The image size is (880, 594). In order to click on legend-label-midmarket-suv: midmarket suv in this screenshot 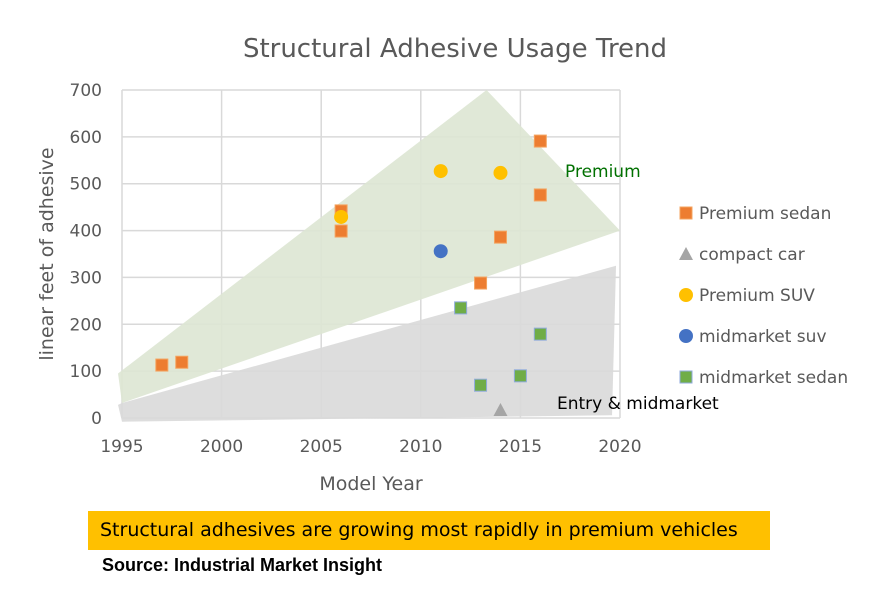, I will do `click(763, 337)`.